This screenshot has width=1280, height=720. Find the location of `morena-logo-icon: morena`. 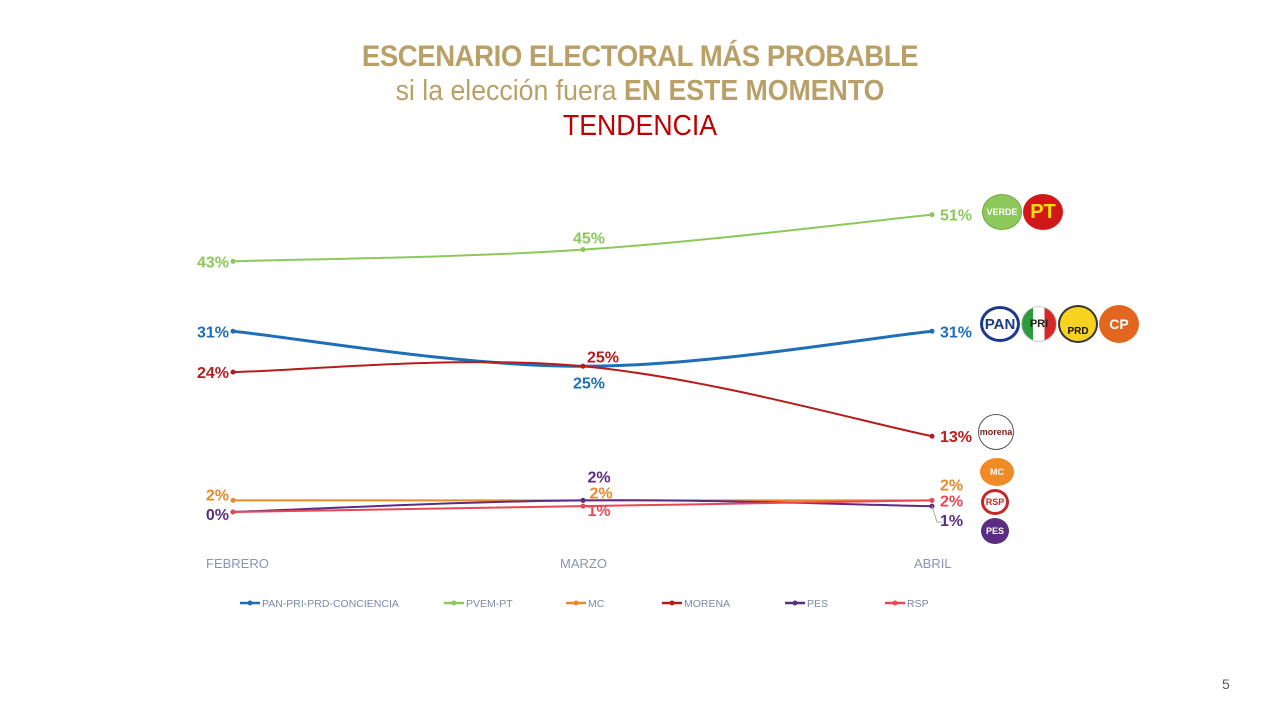

morena-logo-icon: morena is located at coordinates (996, 432).